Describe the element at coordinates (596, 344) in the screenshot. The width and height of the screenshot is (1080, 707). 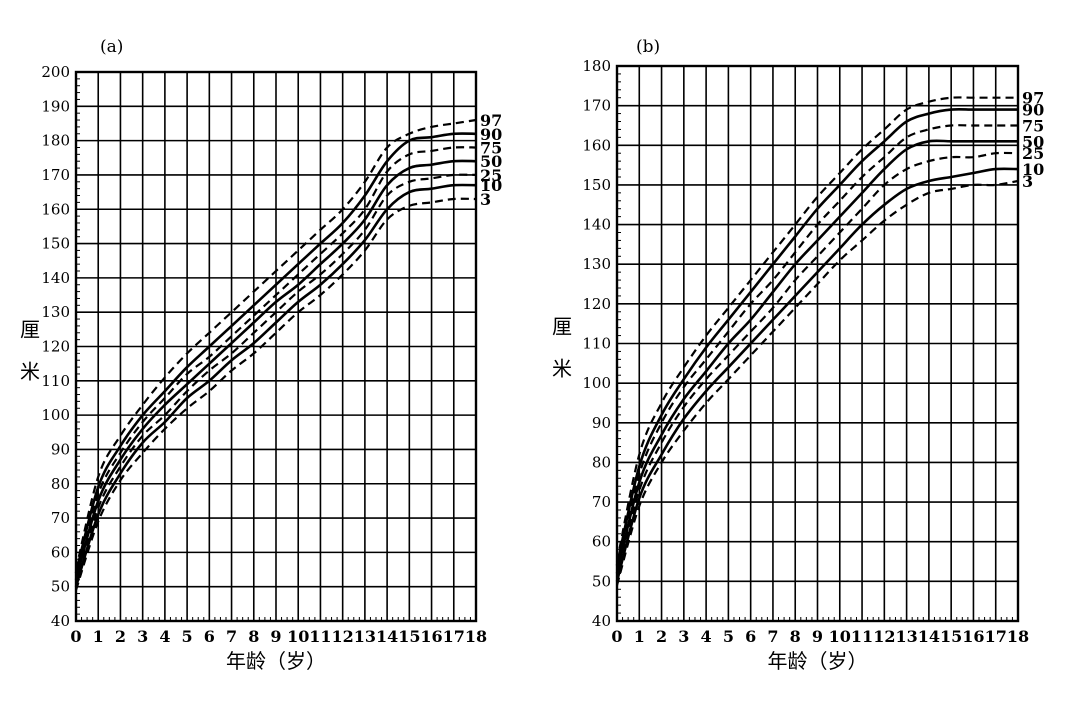
I see `y-tick-label: 110` at that location.